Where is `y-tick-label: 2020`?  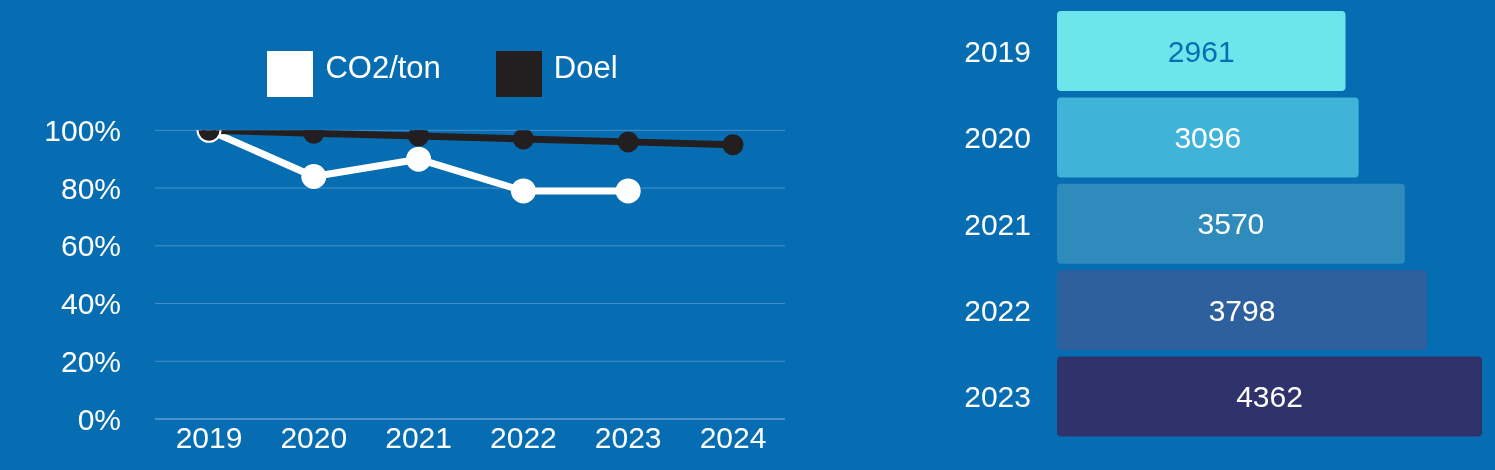 y-tick-label: 2020 is located at coordinates (997, 138).